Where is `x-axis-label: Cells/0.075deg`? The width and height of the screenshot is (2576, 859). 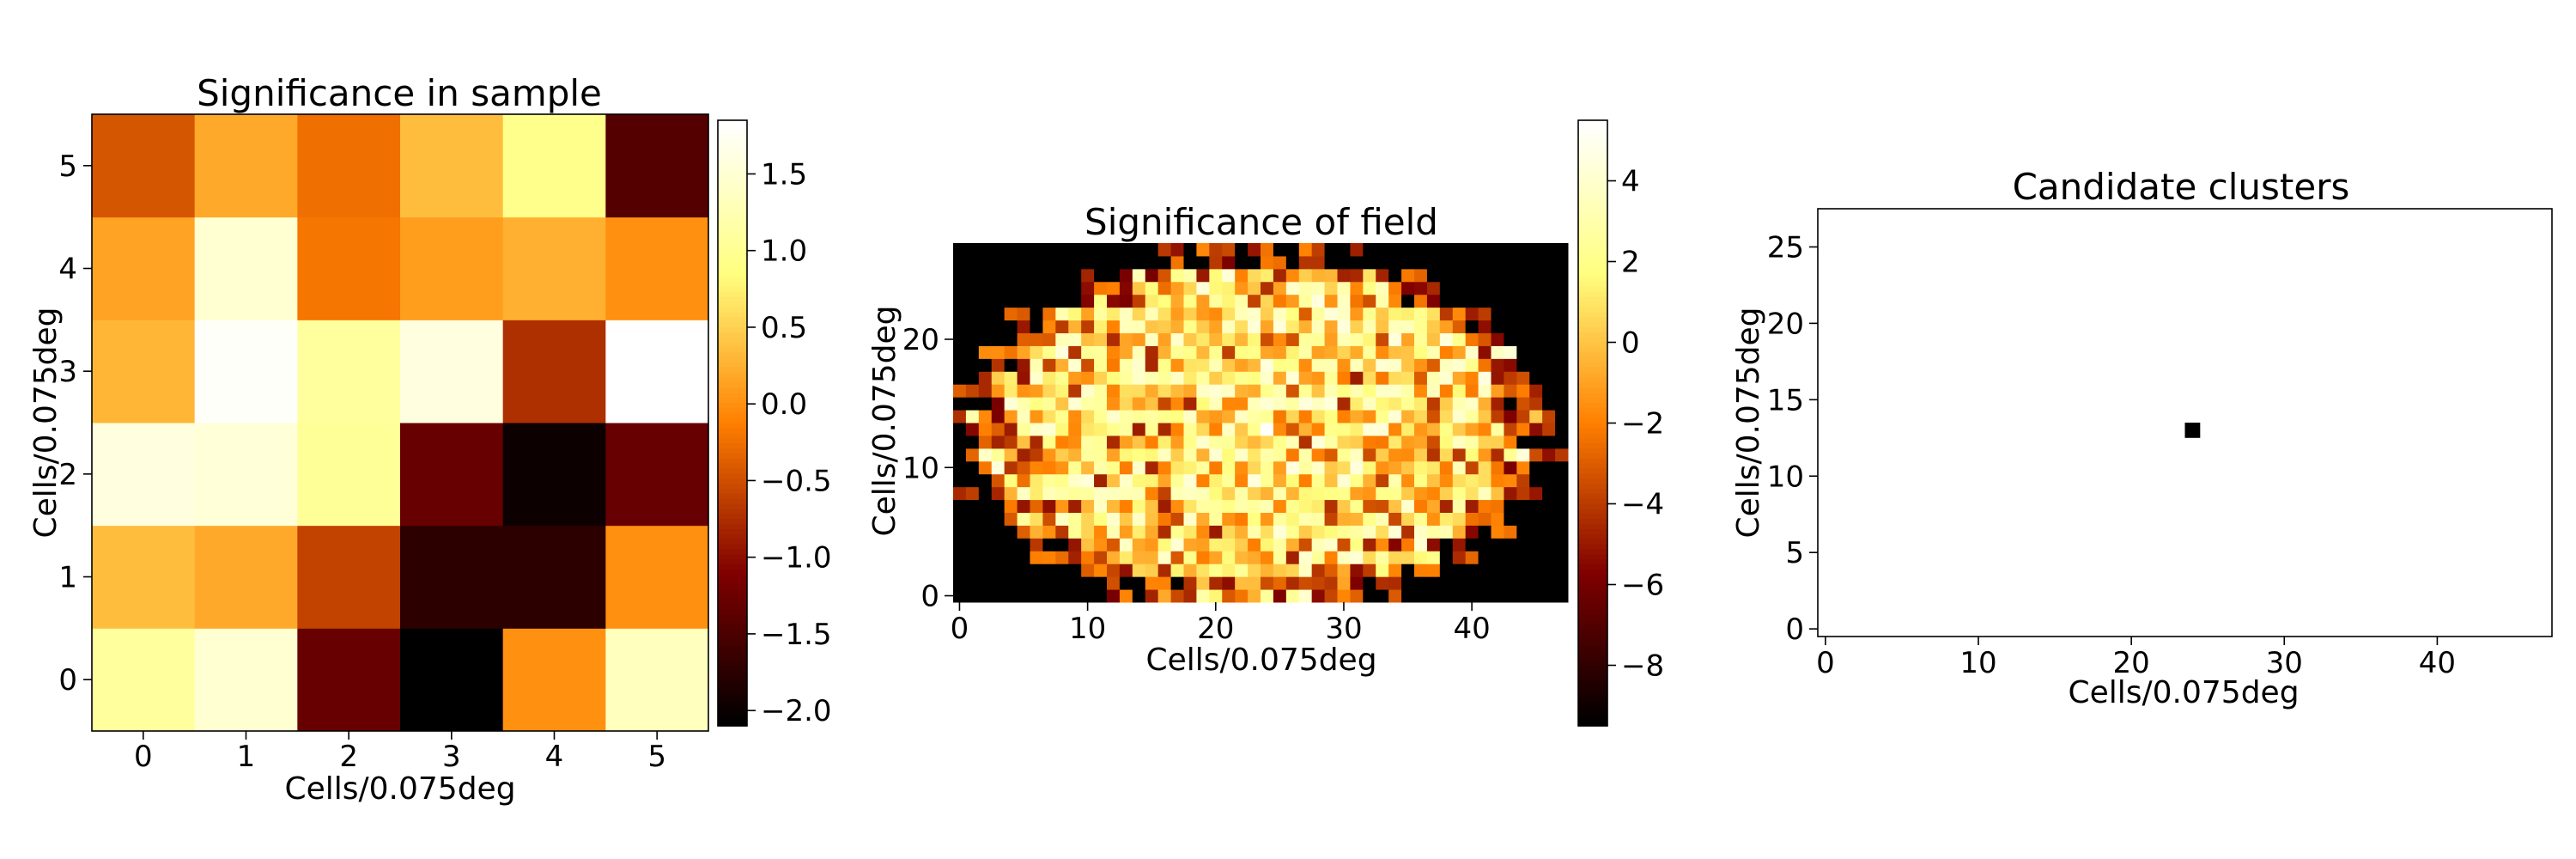
x-axis-label: Cells/0.075deg is located at coordinates (2184, 692).